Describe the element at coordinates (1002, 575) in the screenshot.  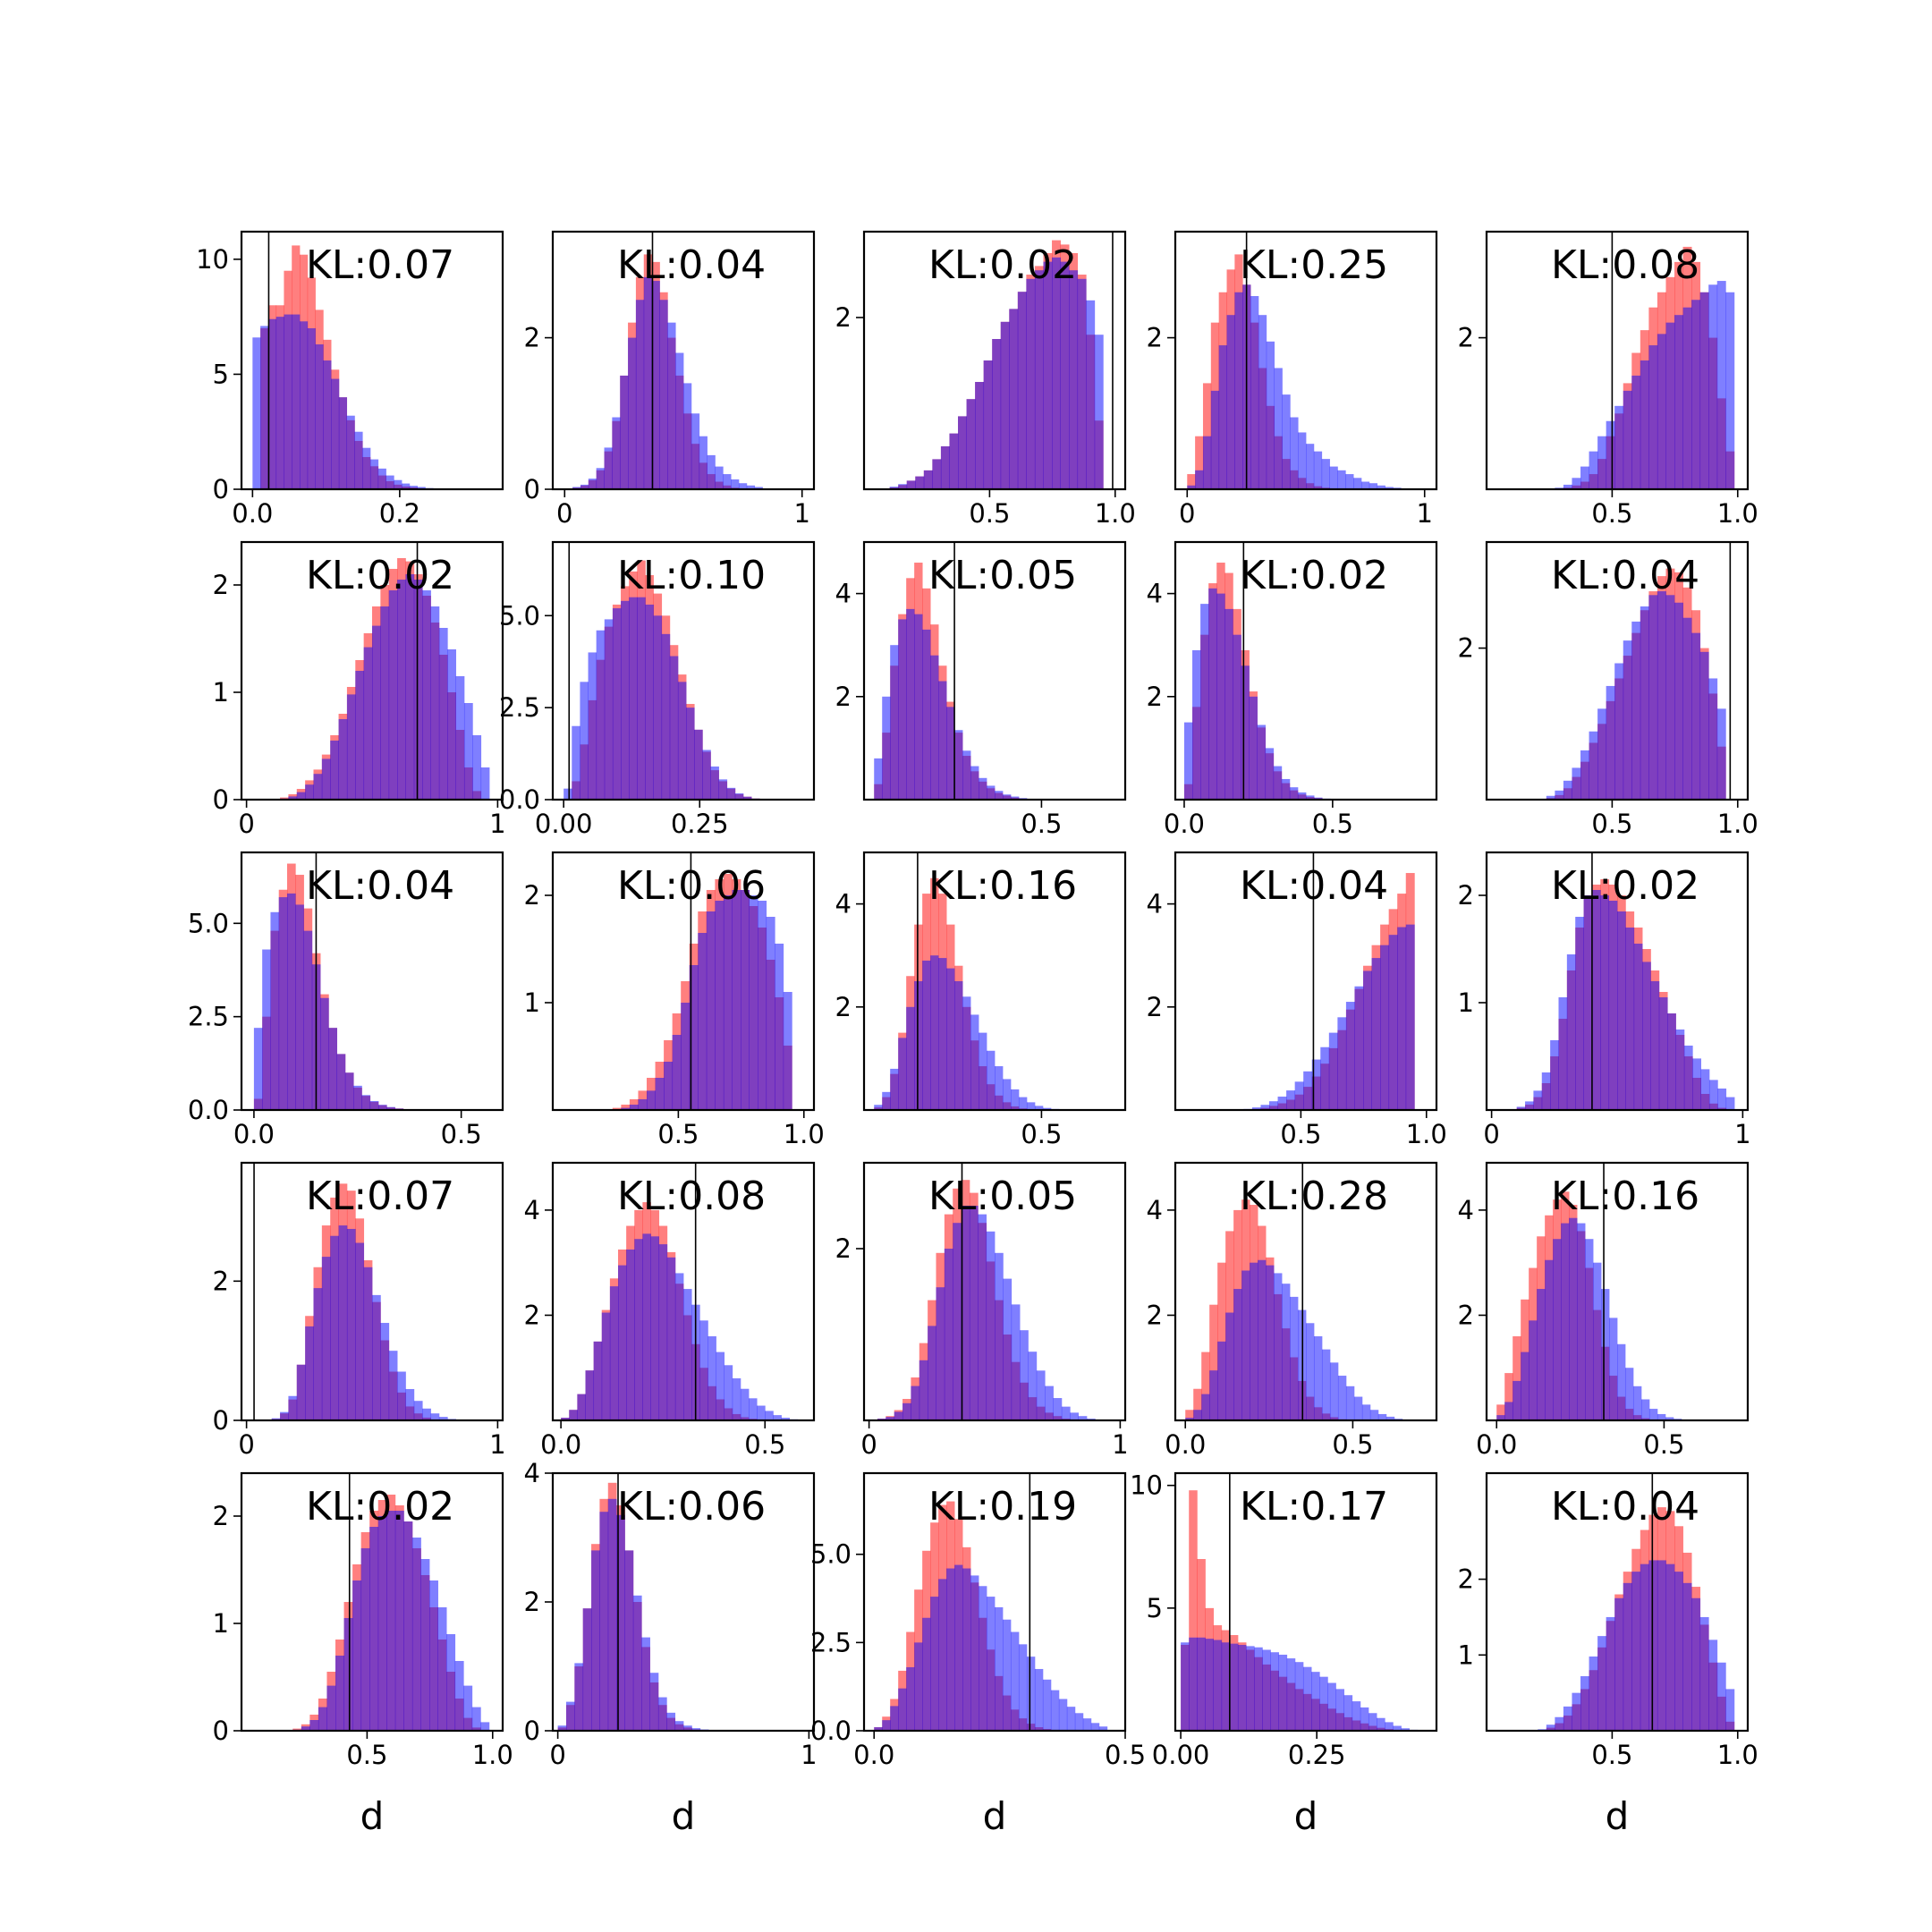
I see `kl-annotation: KL:0.05` at that location.